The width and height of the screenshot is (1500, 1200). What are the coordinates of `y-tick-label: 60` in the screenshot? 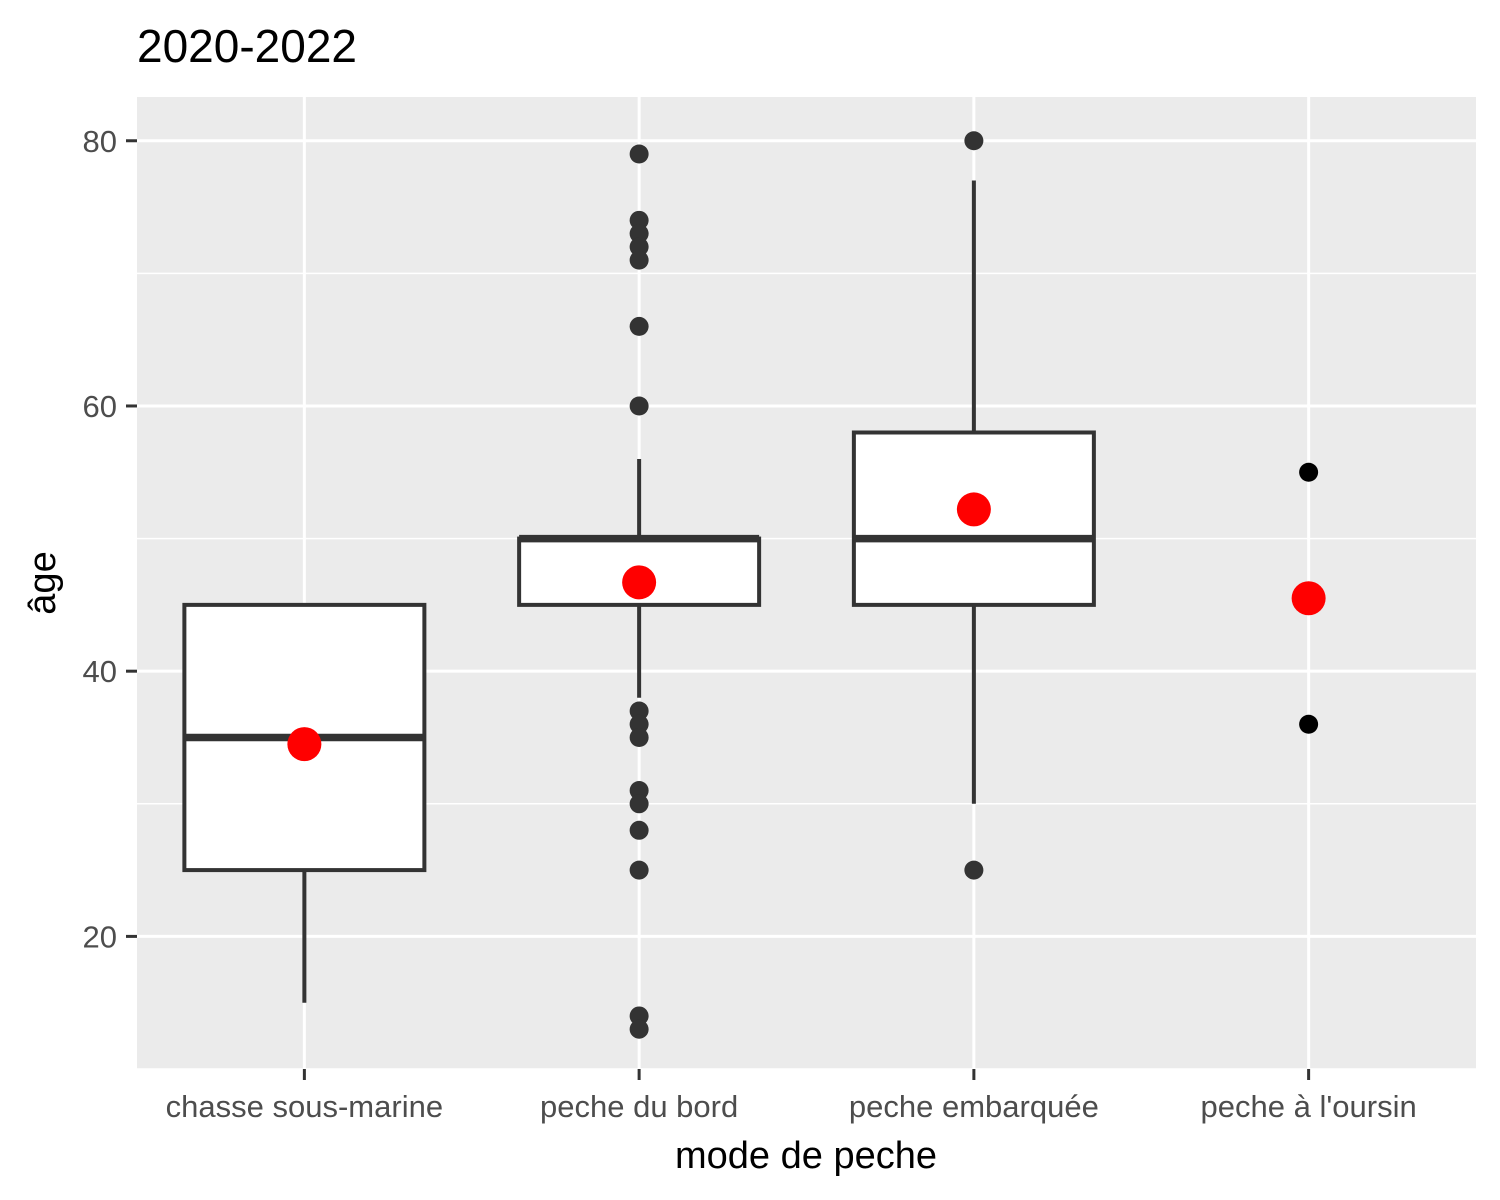 It's located at (100, 406).